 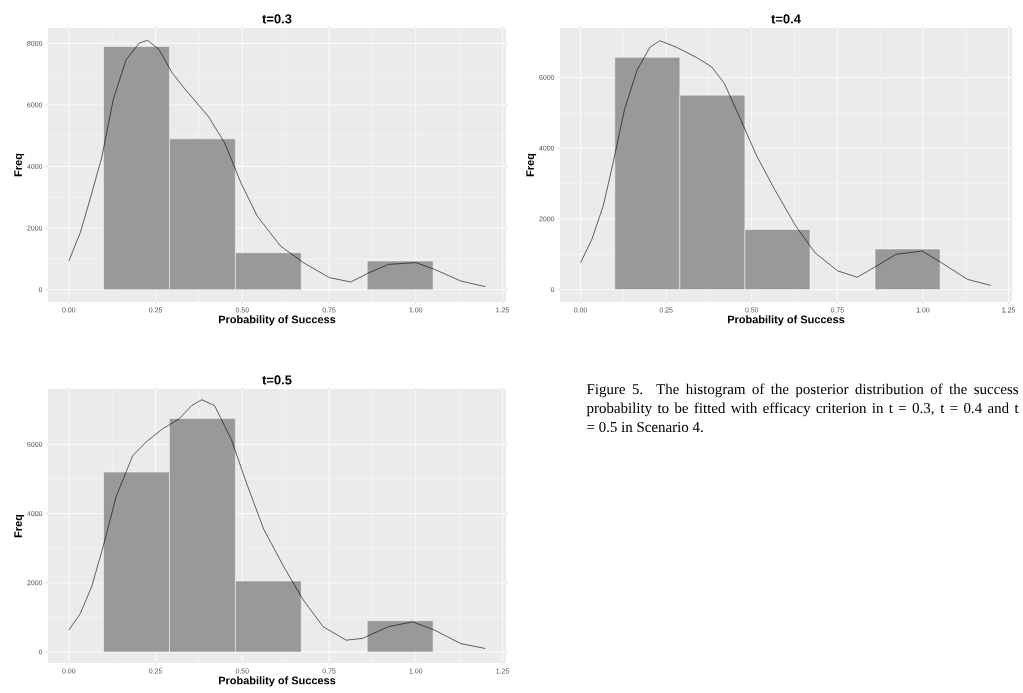 I want to click on chart-title: t=0.4, so click(x=786, y=19).